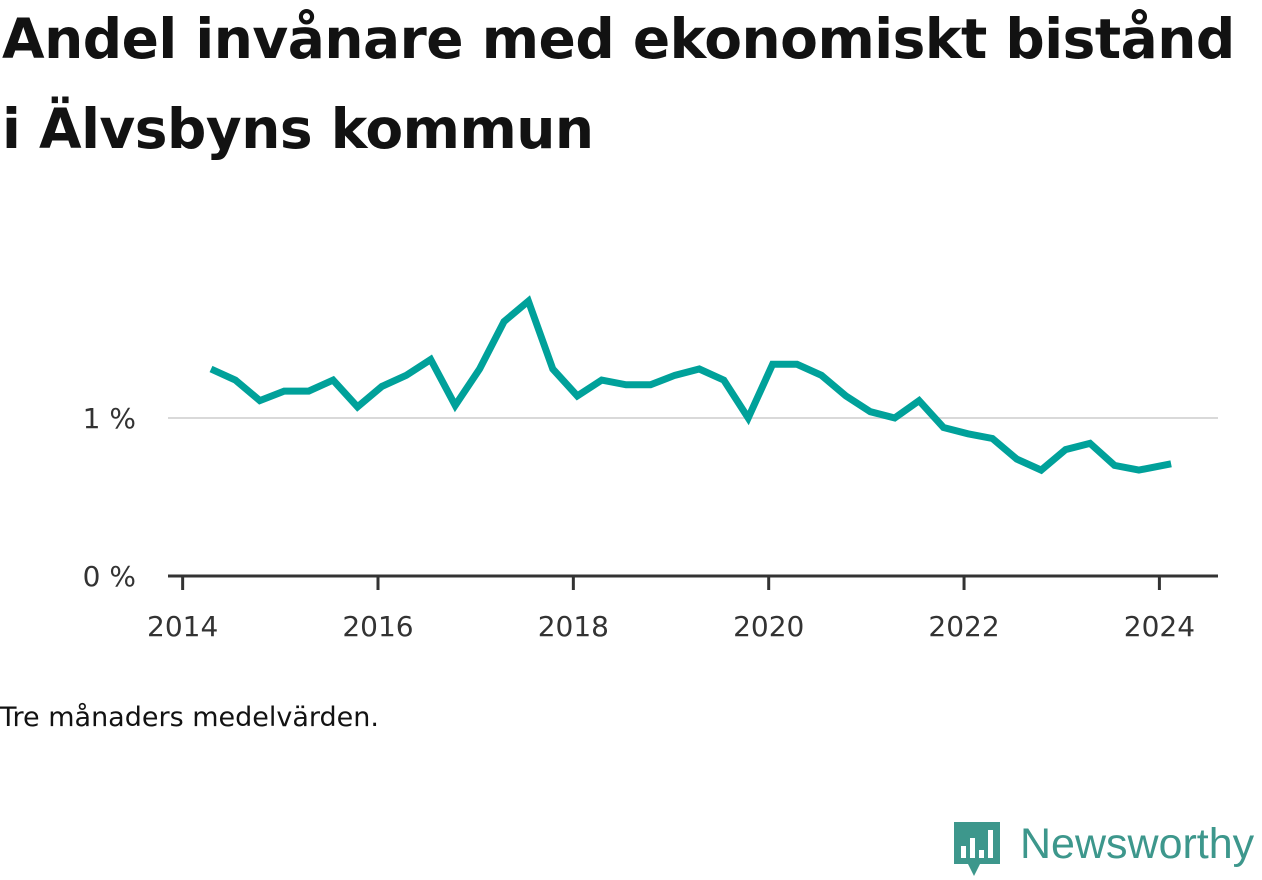 Image resolution: width=1262 pixels, height=880 pixels. Describe the element at coordinates (109, 576) in the screenshot. I see `y-tick-label: 0 %` at that location.